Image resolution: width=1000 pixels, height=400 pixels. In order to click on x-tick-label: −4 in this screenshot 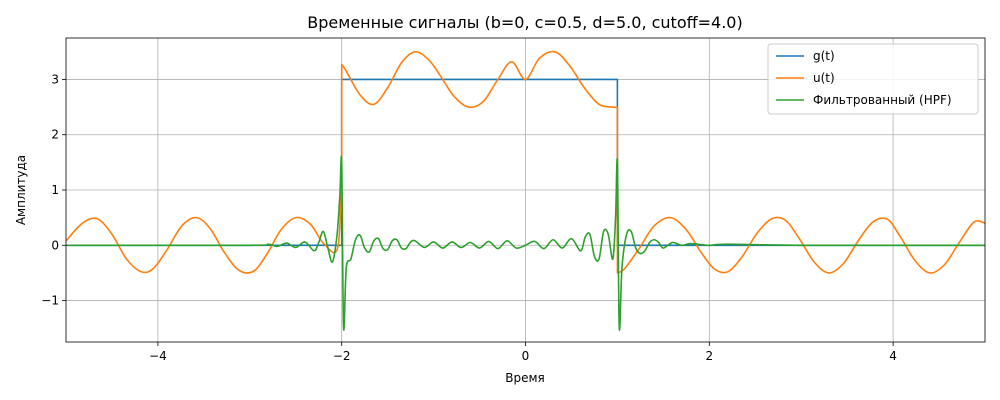, I will do `click(158, 356)`.